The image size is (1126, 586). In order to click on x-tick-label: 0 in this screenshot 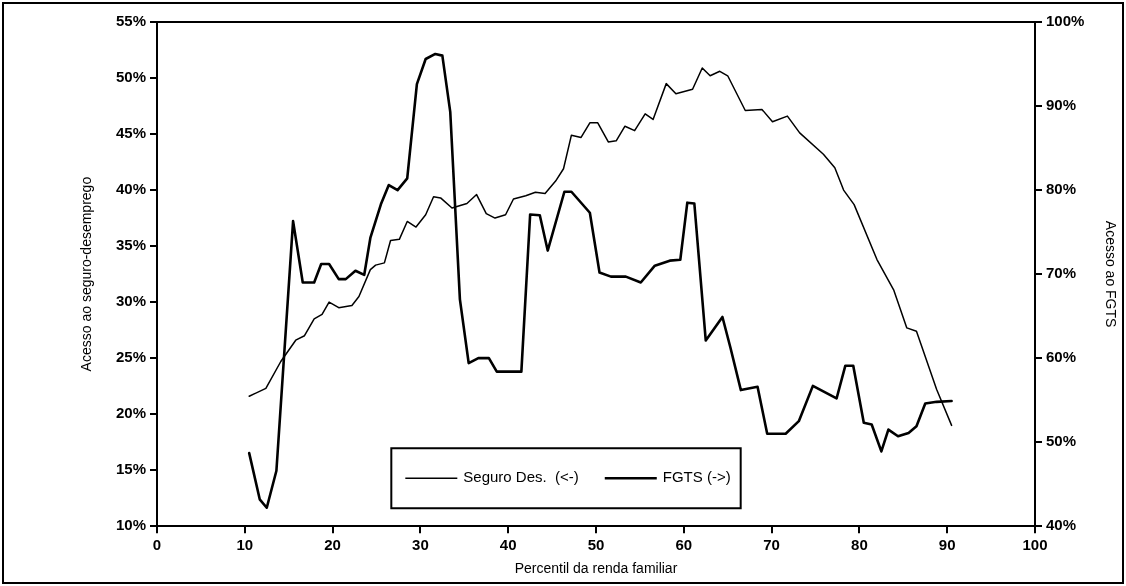, I will do `click(157, 545)`.